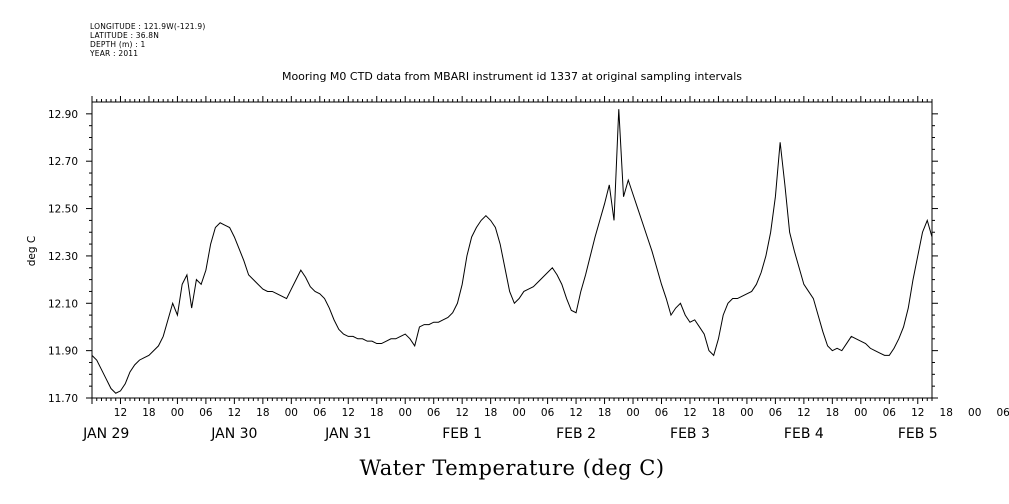  Describe the element at coordinates (690, 434) in the screenshot. I see `x-day-label: FEB 3` at that location.